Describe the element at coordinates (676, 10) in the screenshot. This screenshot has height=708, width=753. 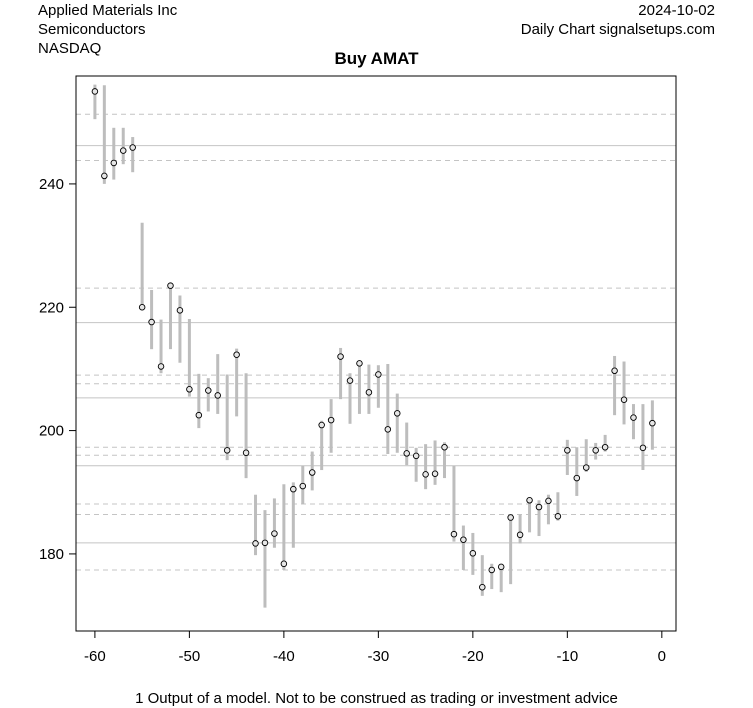
I see `chart-date: 2024-10-02` at that location.